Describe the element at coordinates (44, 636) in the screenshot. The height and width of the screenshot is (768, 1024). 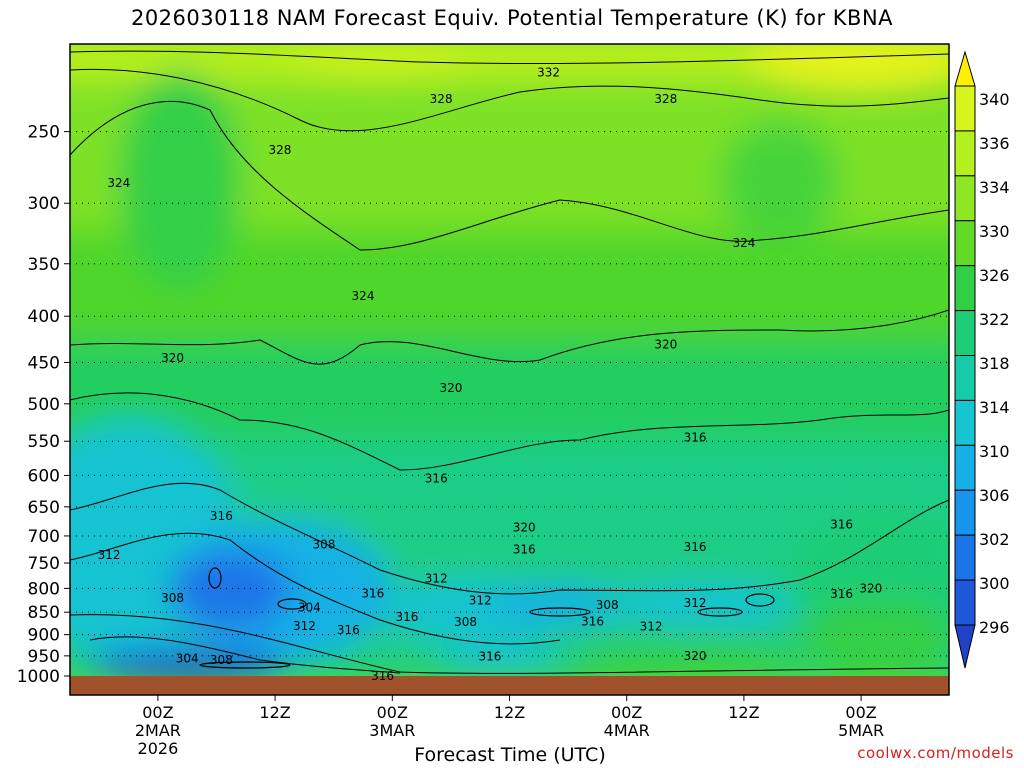
I see `y-tick-label: 900` at that location.